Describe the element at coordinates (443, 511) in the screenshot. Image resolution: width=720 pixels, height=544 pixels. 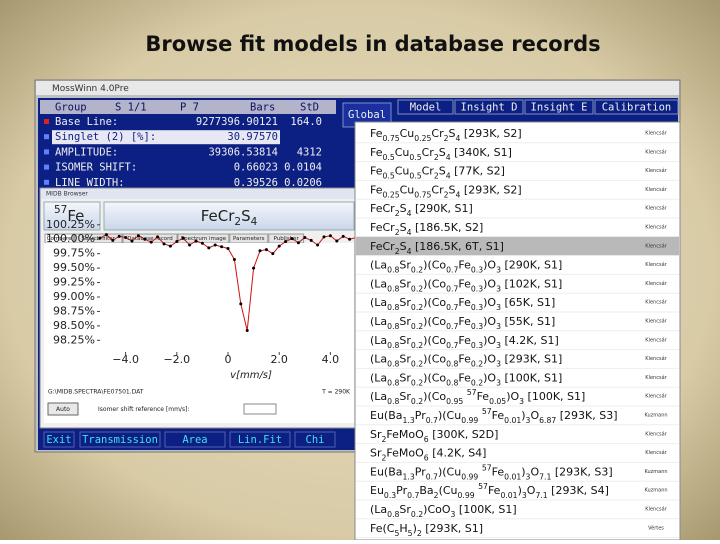
I see `model-item: (La0.8Sr0.2)CoO3 [100K, S1]` at that location.